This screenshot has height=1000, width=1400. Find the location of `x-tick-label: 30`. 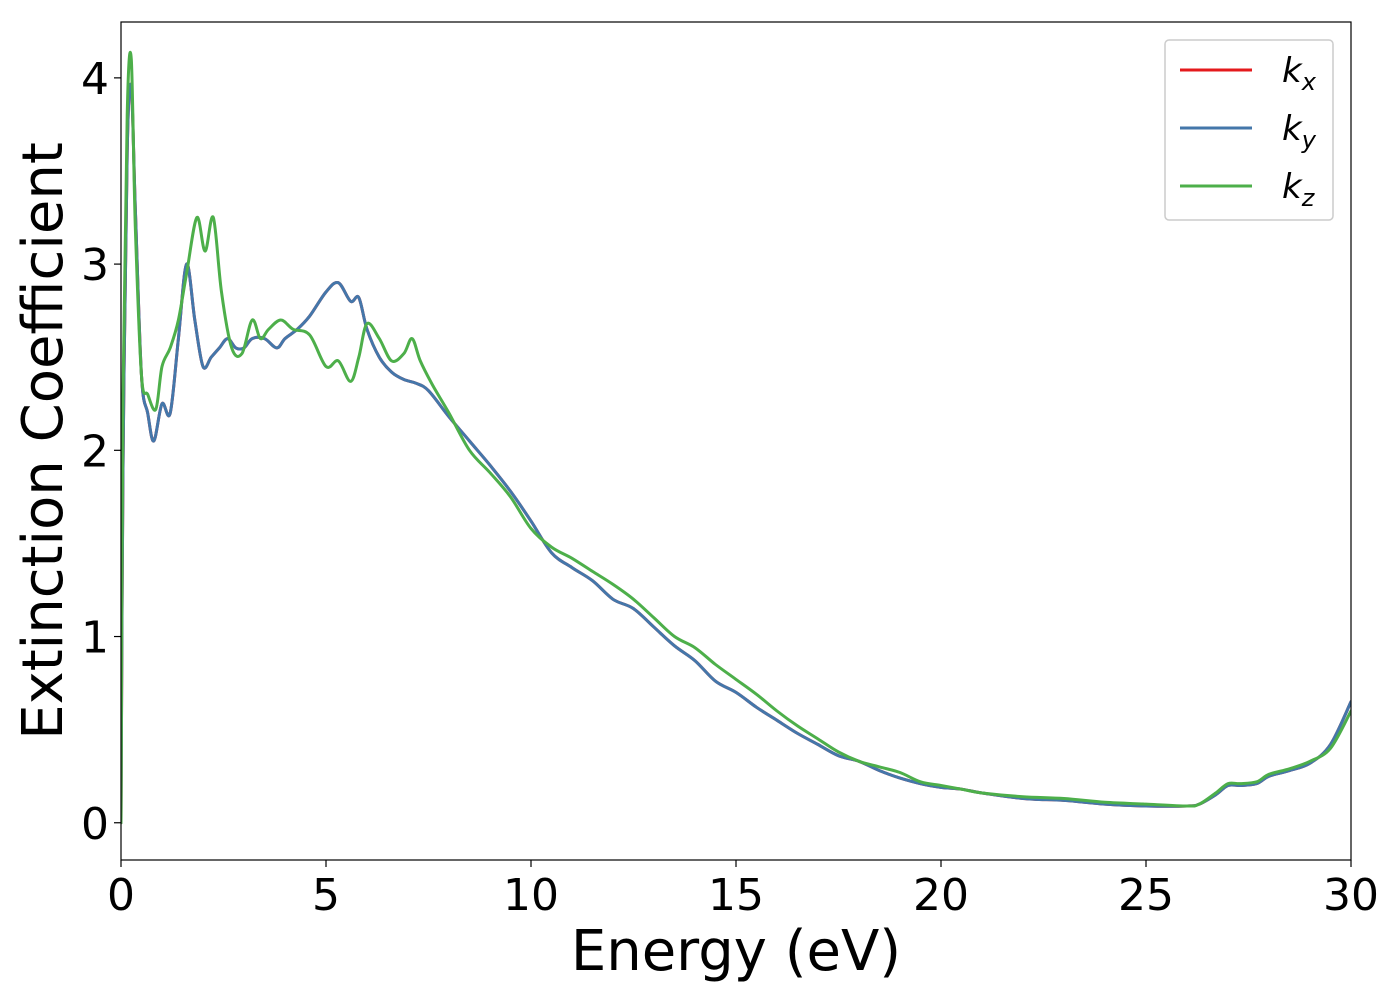

x-tick-label: 30 is located at coordinates (1351, 895).